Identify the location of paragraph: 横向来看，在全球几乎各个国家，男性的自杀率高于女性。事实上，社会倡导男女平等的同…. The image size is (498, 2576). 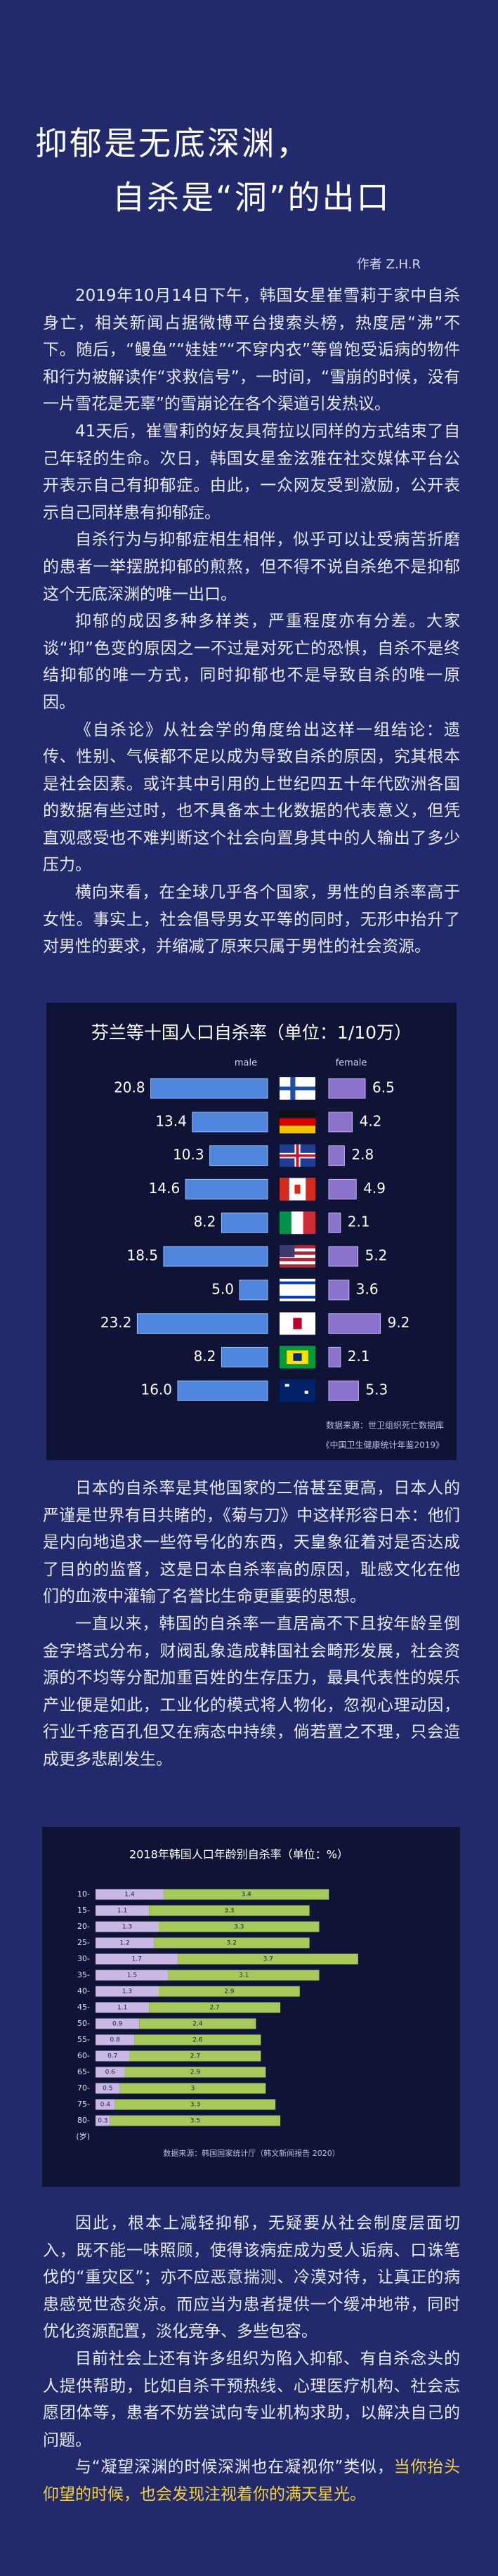
(251, 920).